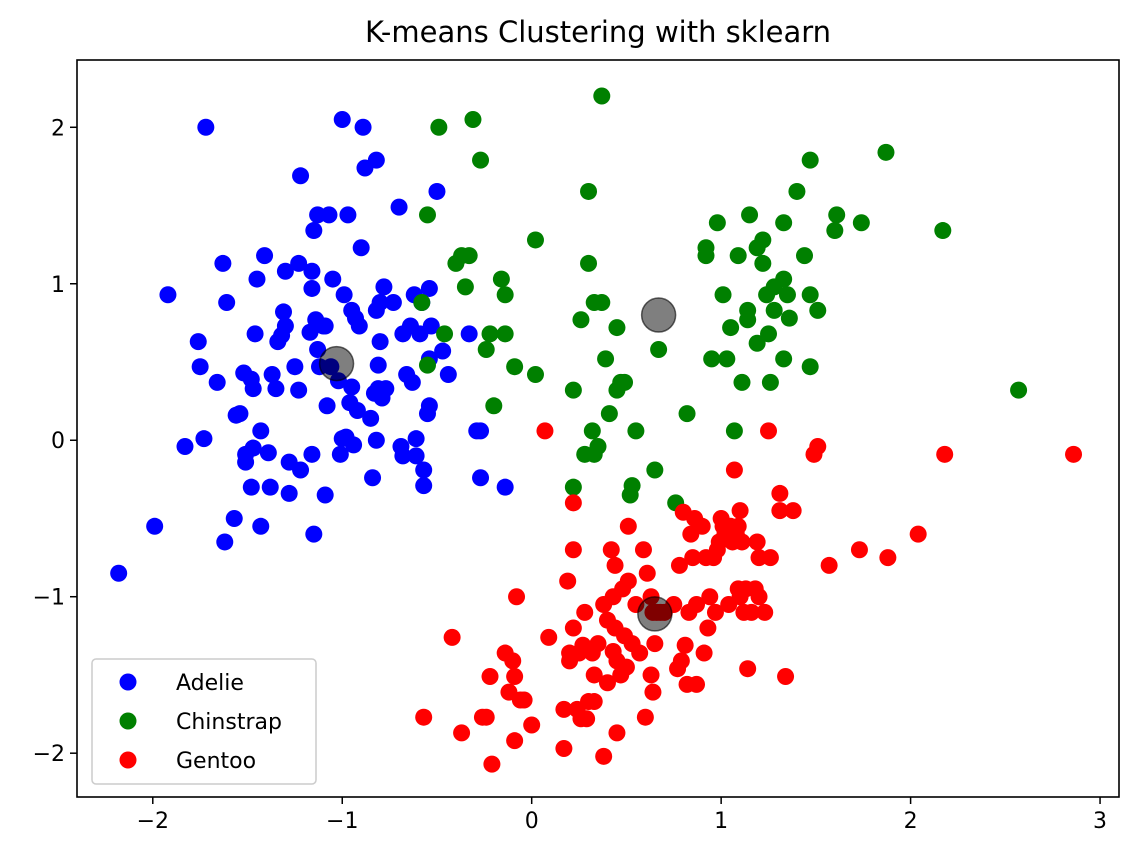 This screenshot has height=862, width=1138. Describe the element at coordinates (1100, 821) in the screenshot. I see `x-tick-label: 3` at that location.